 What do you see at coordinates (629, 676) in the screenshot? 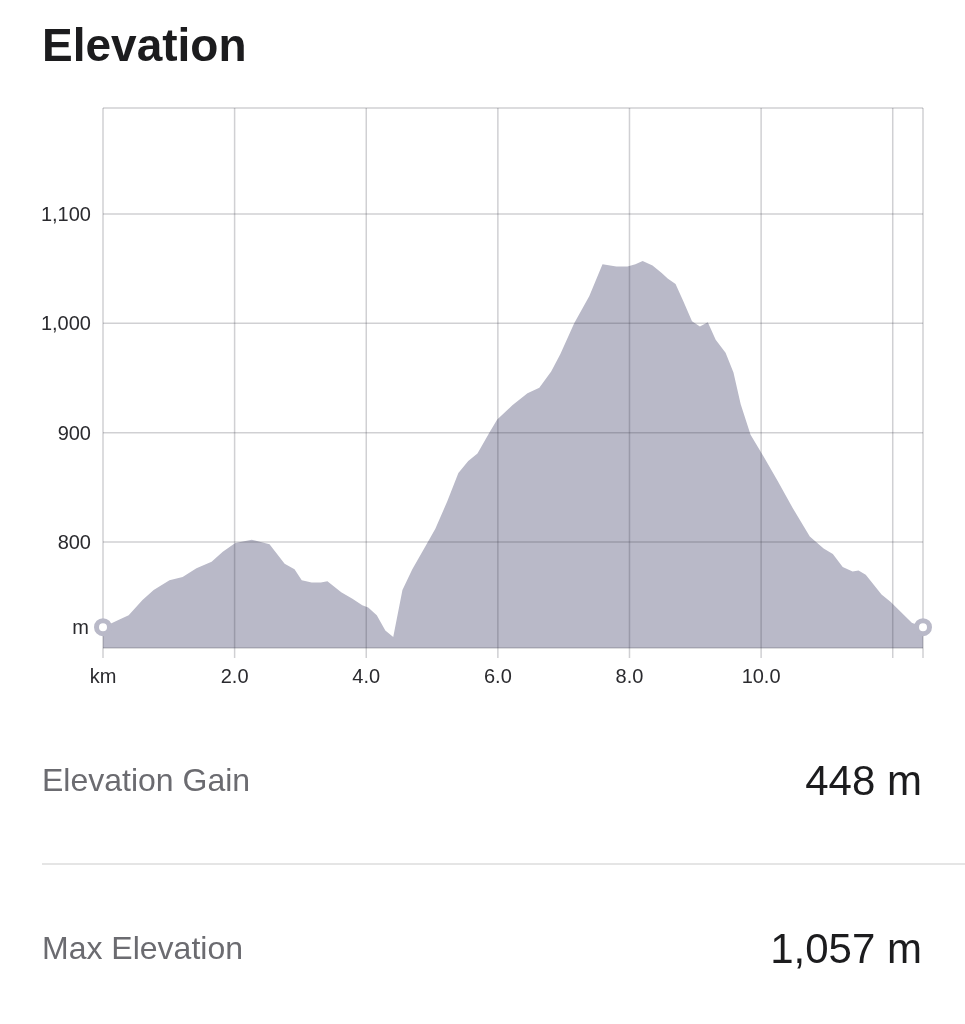
I see `x-tick-label: 8.0` at bounding box center [629, 676].